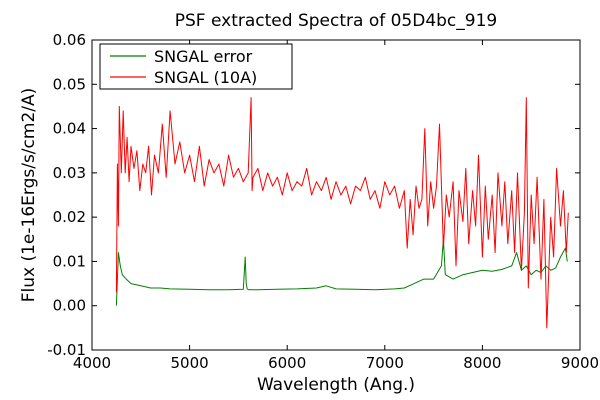  I want to click on legend: SNGAL error SNGAL (10A), so click(196, 66).